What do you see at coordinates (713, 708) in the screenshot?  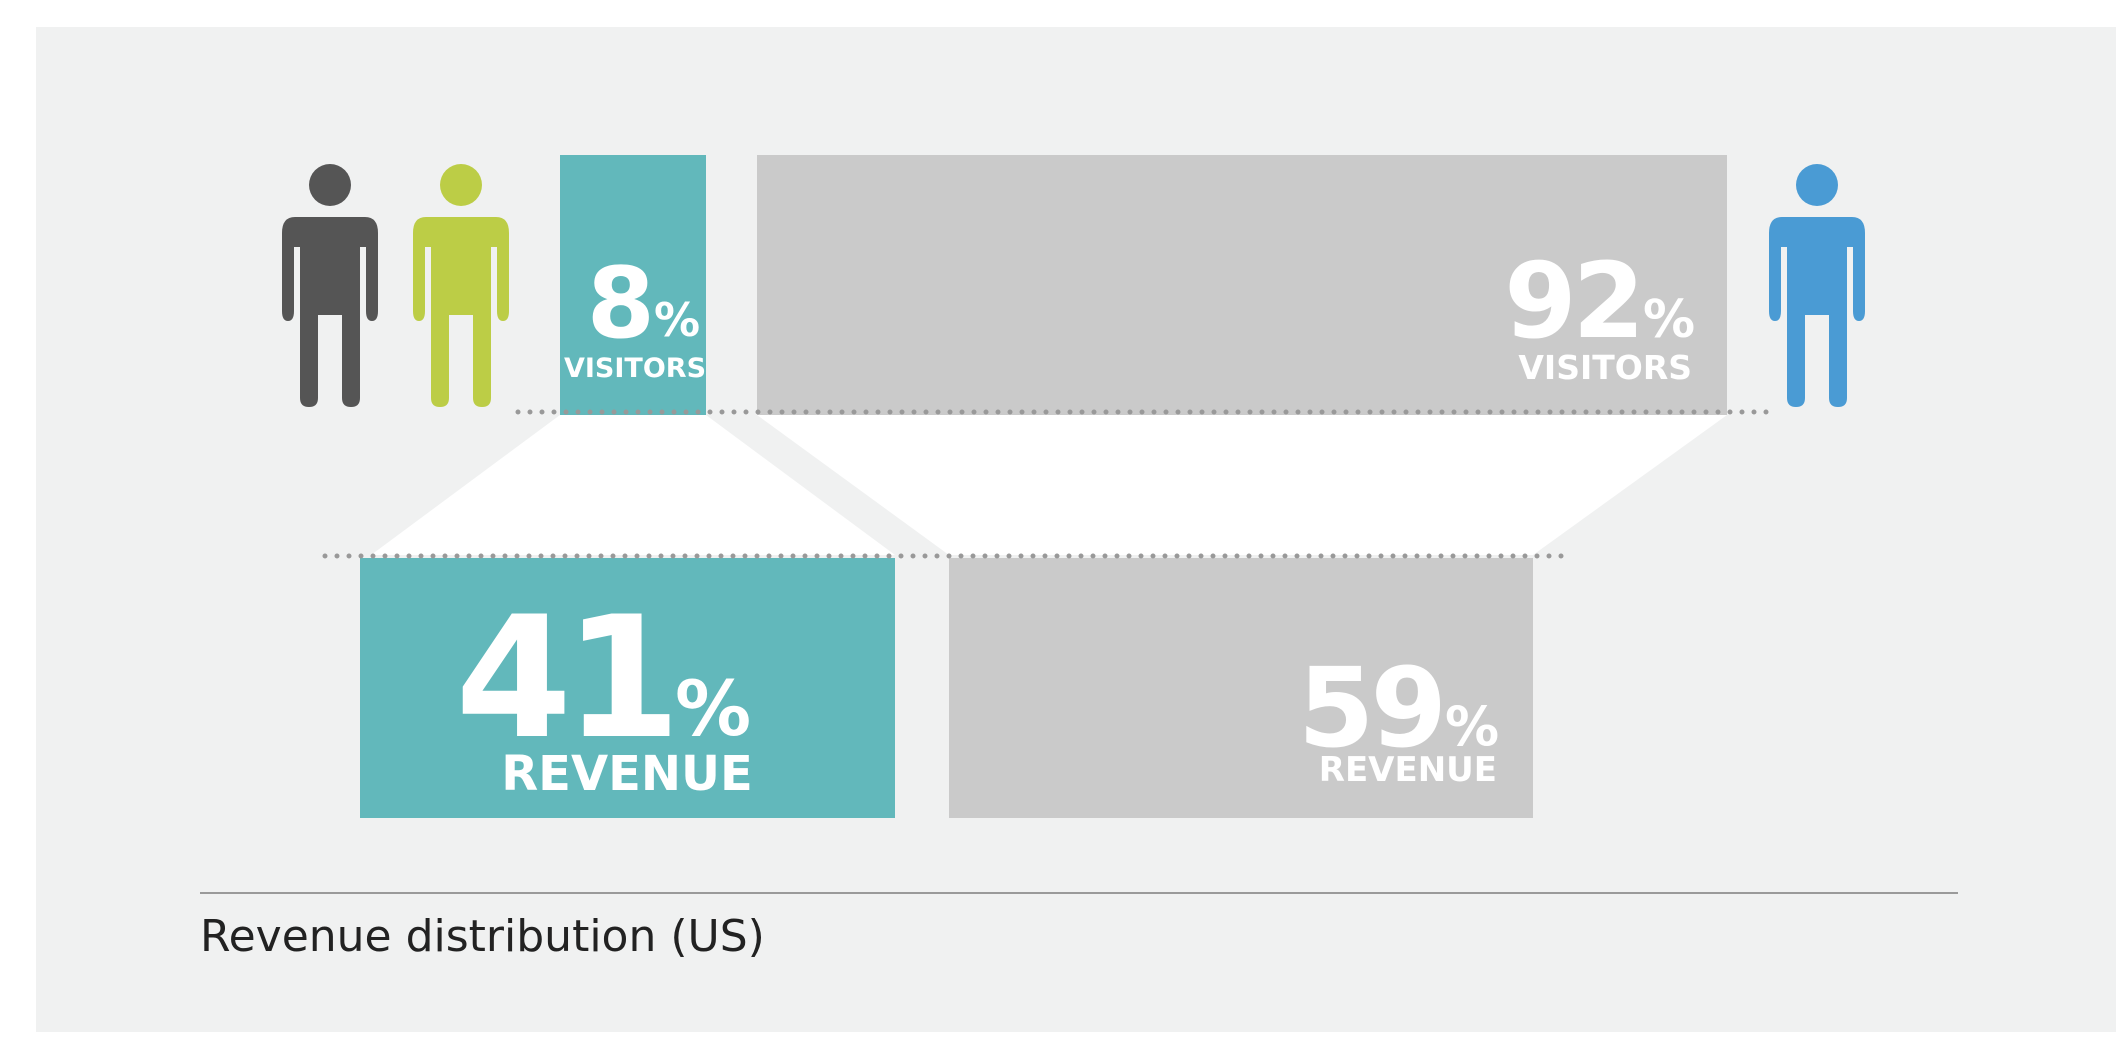 I see `label-revenue-highlight-percent: %` at bounding box center [713, 708].